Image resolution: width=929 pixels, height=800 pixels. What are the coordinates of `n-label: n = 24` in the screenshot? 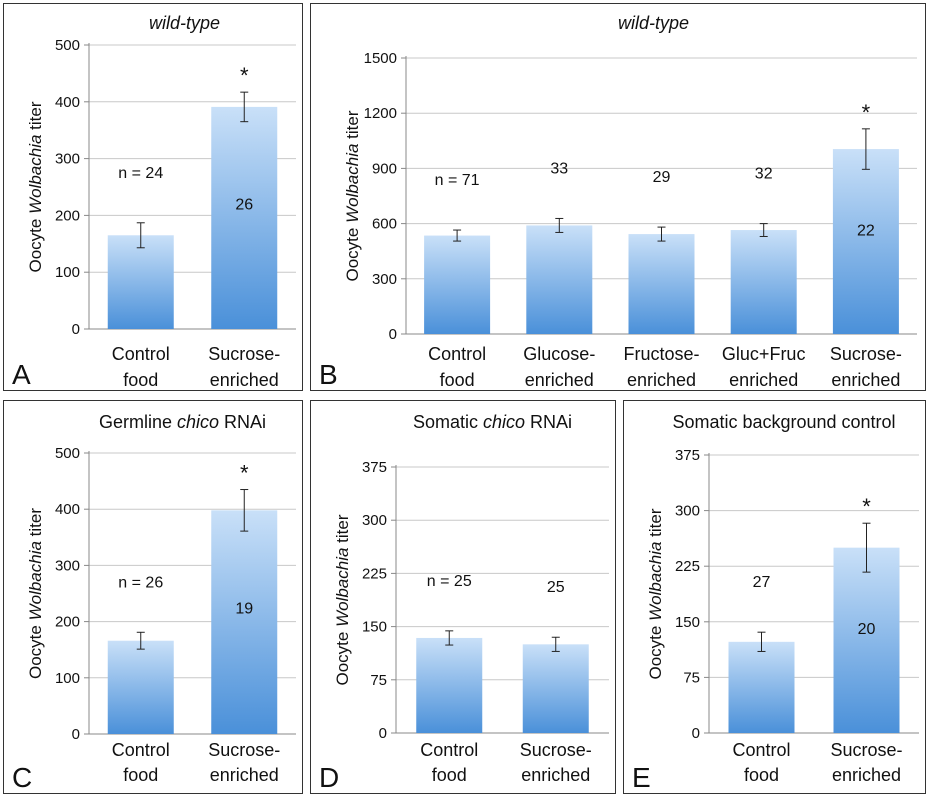 It's located at (140, 173).